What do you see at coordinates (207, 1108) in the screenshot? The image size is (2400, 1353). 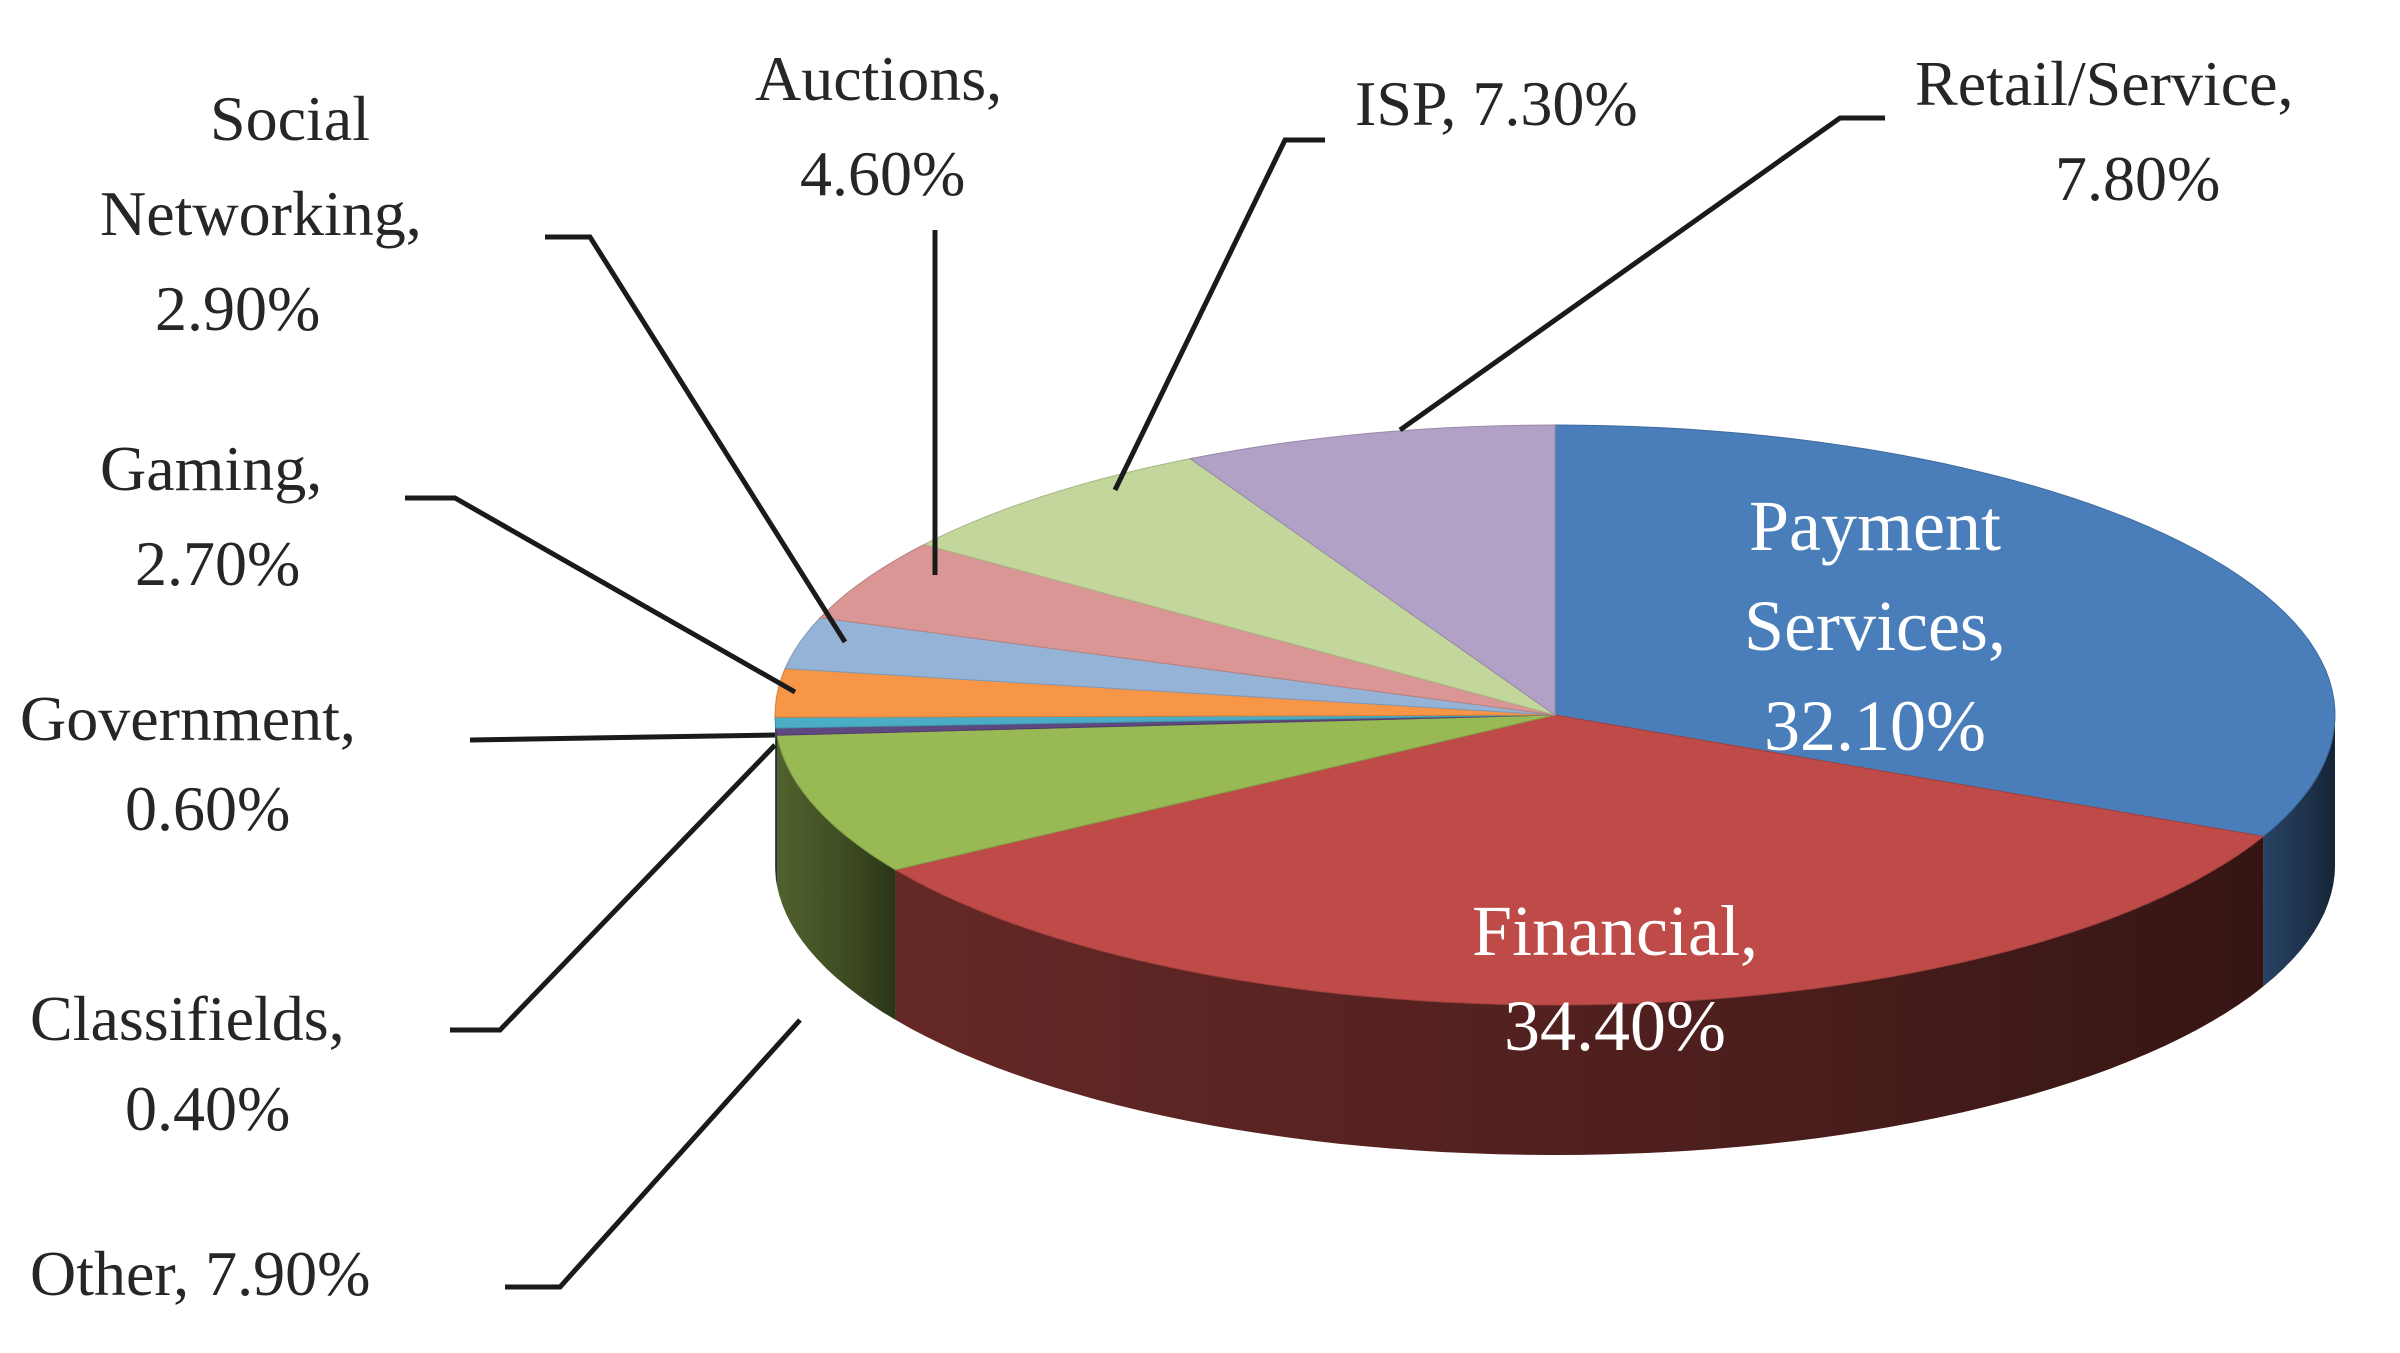 I see `slice-value-3: 0.40%` at bounding box center [207, 1108].